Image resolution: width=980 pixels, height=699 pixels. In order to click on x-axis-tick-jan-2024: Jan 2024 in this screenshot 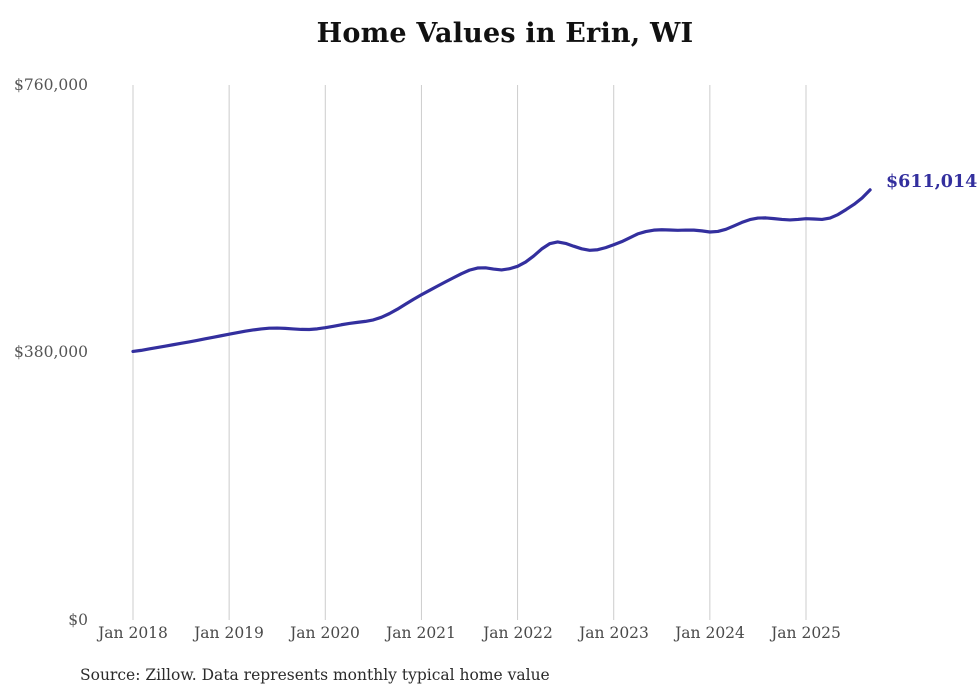, I will do `click(710, 633)`.